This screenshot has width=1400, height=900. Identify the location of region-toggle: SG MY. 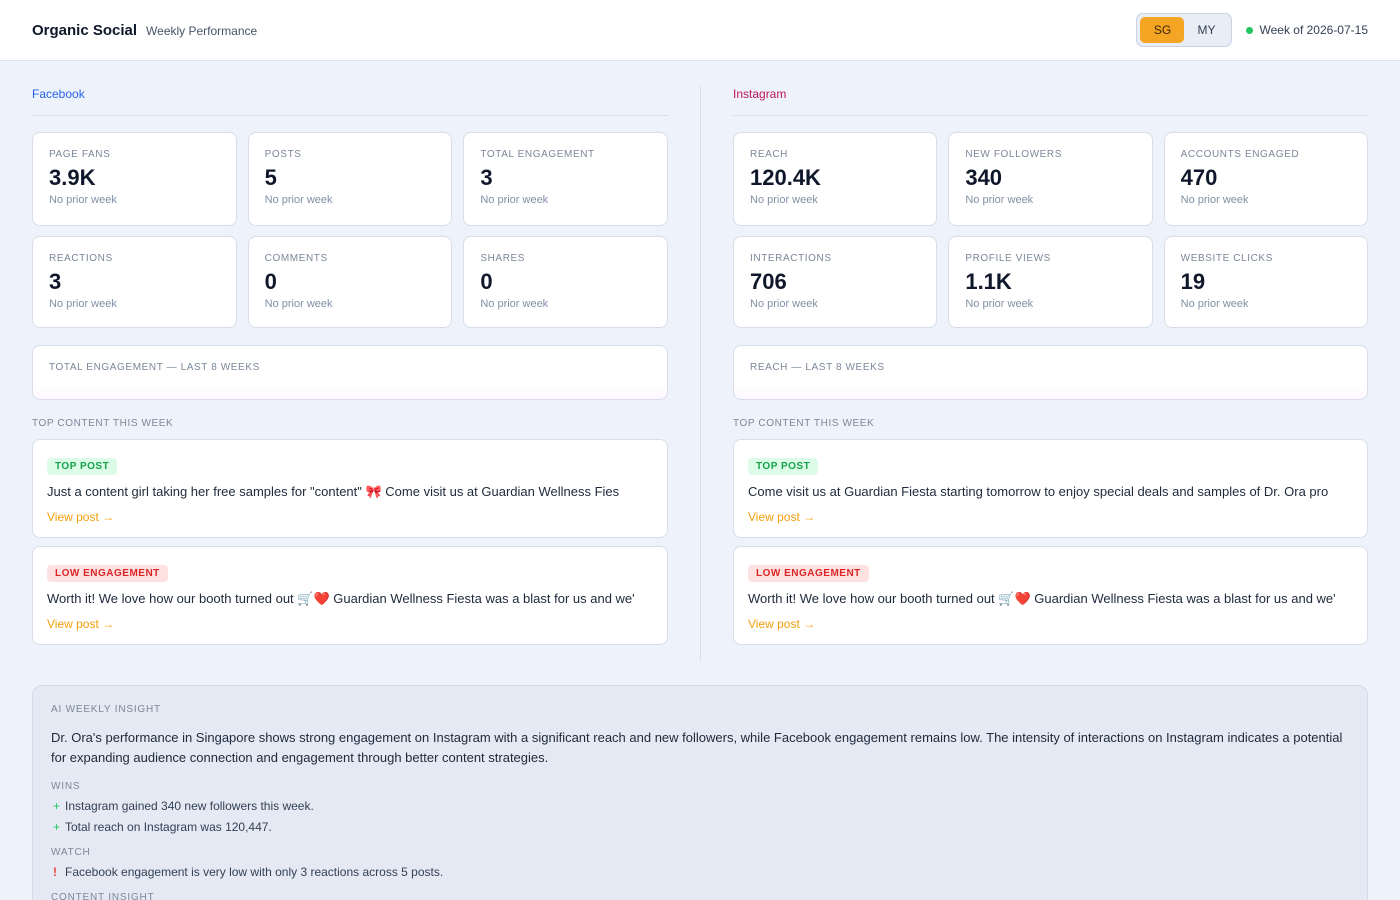
(1184, 30).